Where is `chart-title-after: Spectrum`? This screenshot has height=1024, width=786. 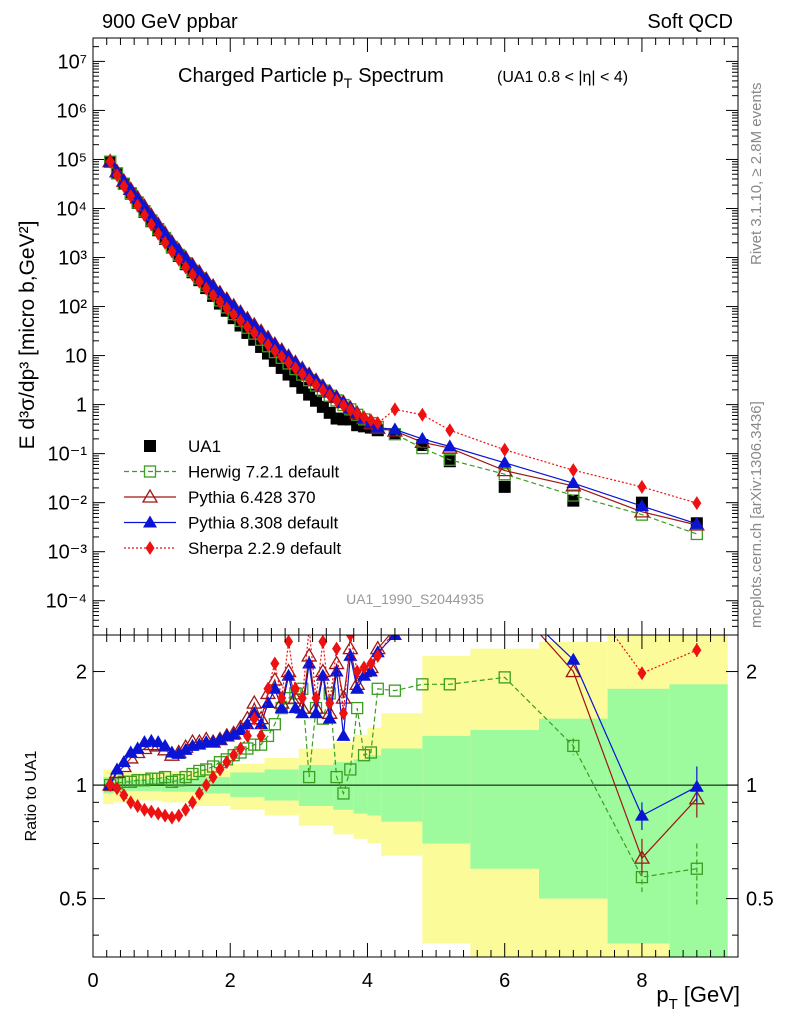
chart-title-after: Spectrum is located at coordinates (401, 76).